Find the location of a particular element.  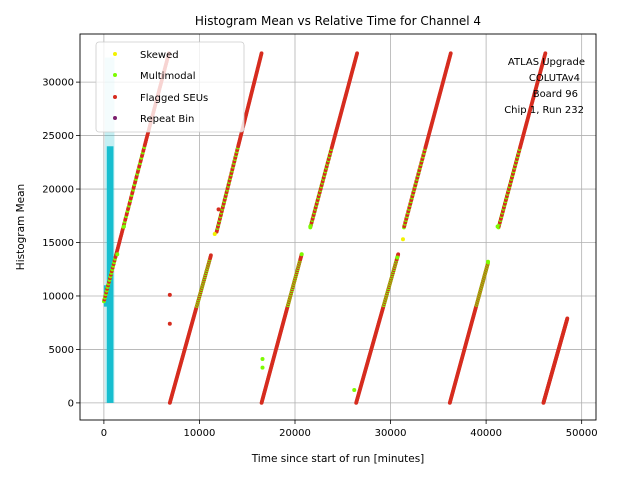

y-tick-label: 20000 is located at coordinates (58, 190).